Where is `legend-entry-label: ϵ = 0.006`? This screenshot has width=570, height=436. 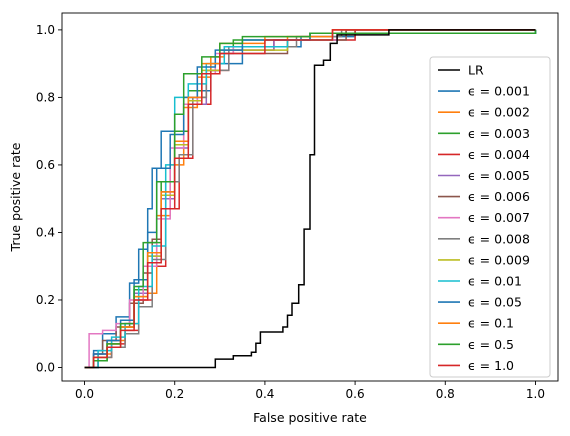 legend-entry-label: ϵ = 0.006 is located at coordinates (499, 196).